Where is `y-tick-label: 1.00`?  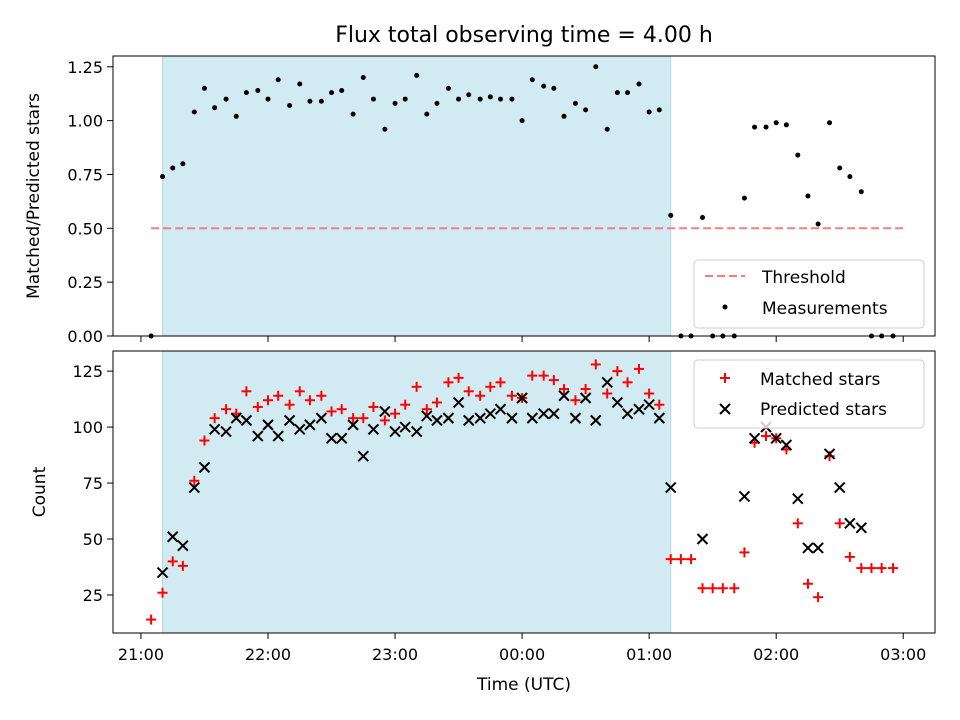
y-tick-label: 1.00 is located at coordinates (85, 121).